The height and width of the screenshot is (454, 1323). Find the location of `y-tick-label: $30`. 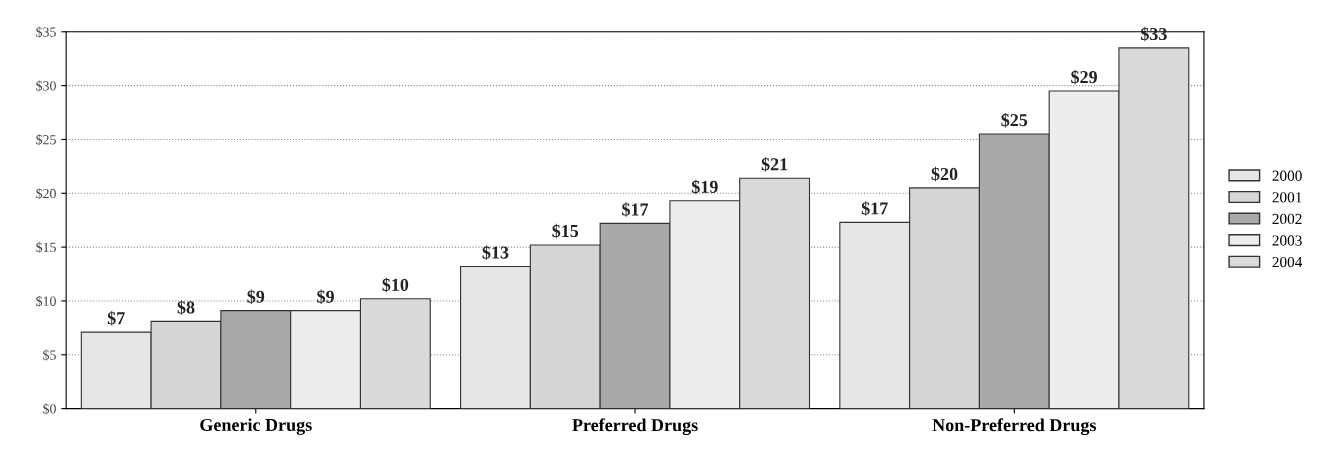

y-tick-label: $30 is located at coordinates (46, 86).